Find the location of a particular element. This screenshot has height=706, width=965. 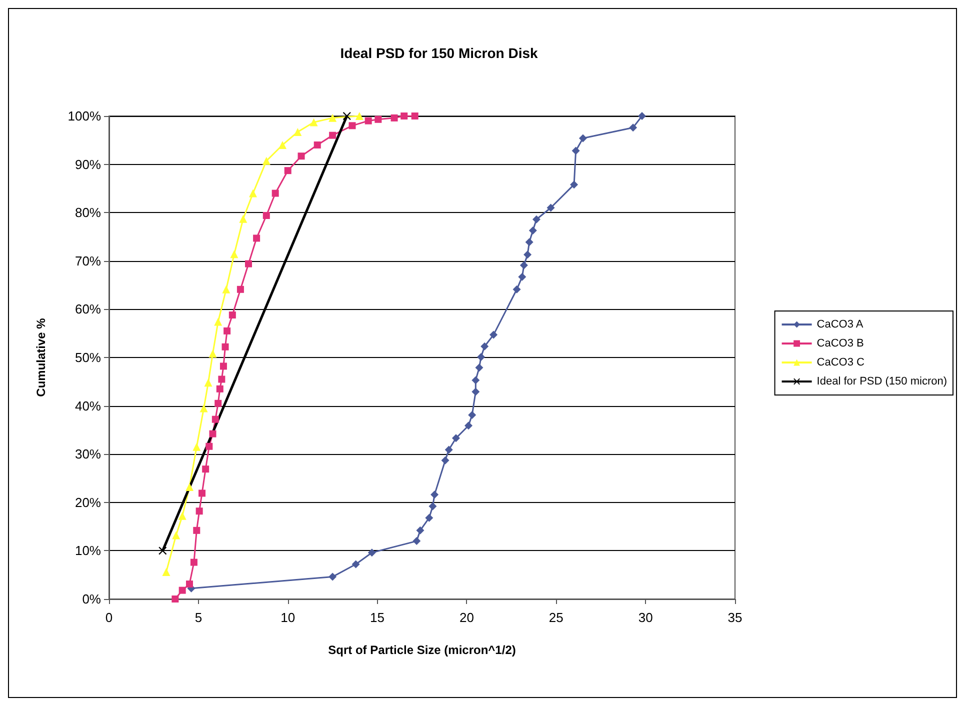

y-tick-label: 100% is located at coordinates (85, 116).